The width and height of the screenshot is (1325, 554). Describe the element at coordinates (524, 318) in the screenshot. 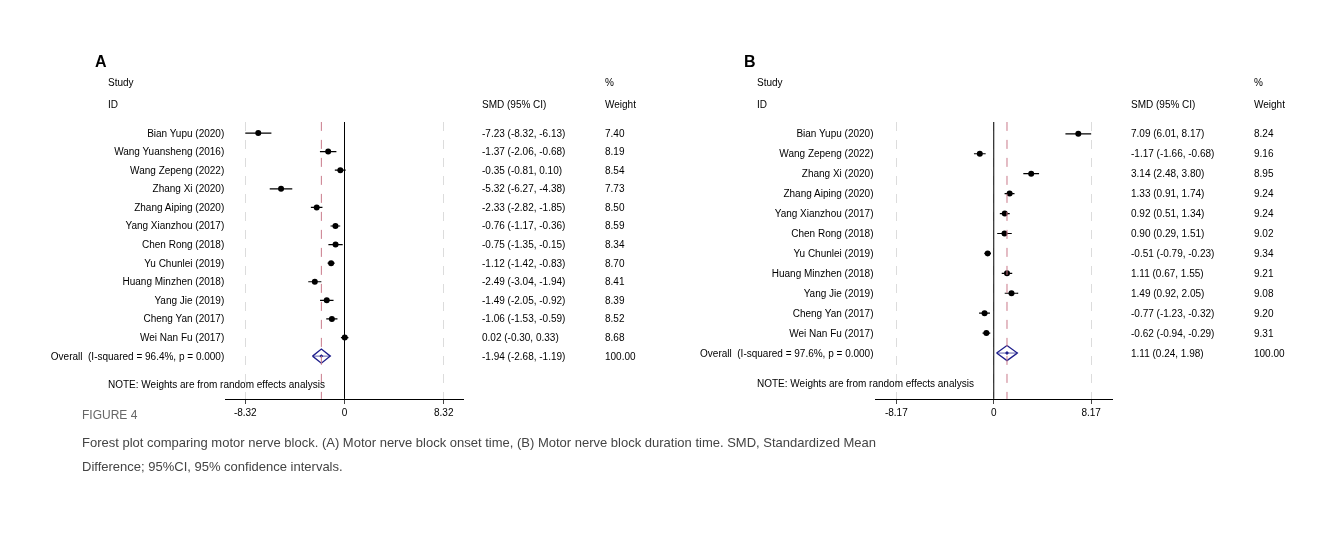

I see `text: -1.06 (-1.53, -0.59)` at that location.